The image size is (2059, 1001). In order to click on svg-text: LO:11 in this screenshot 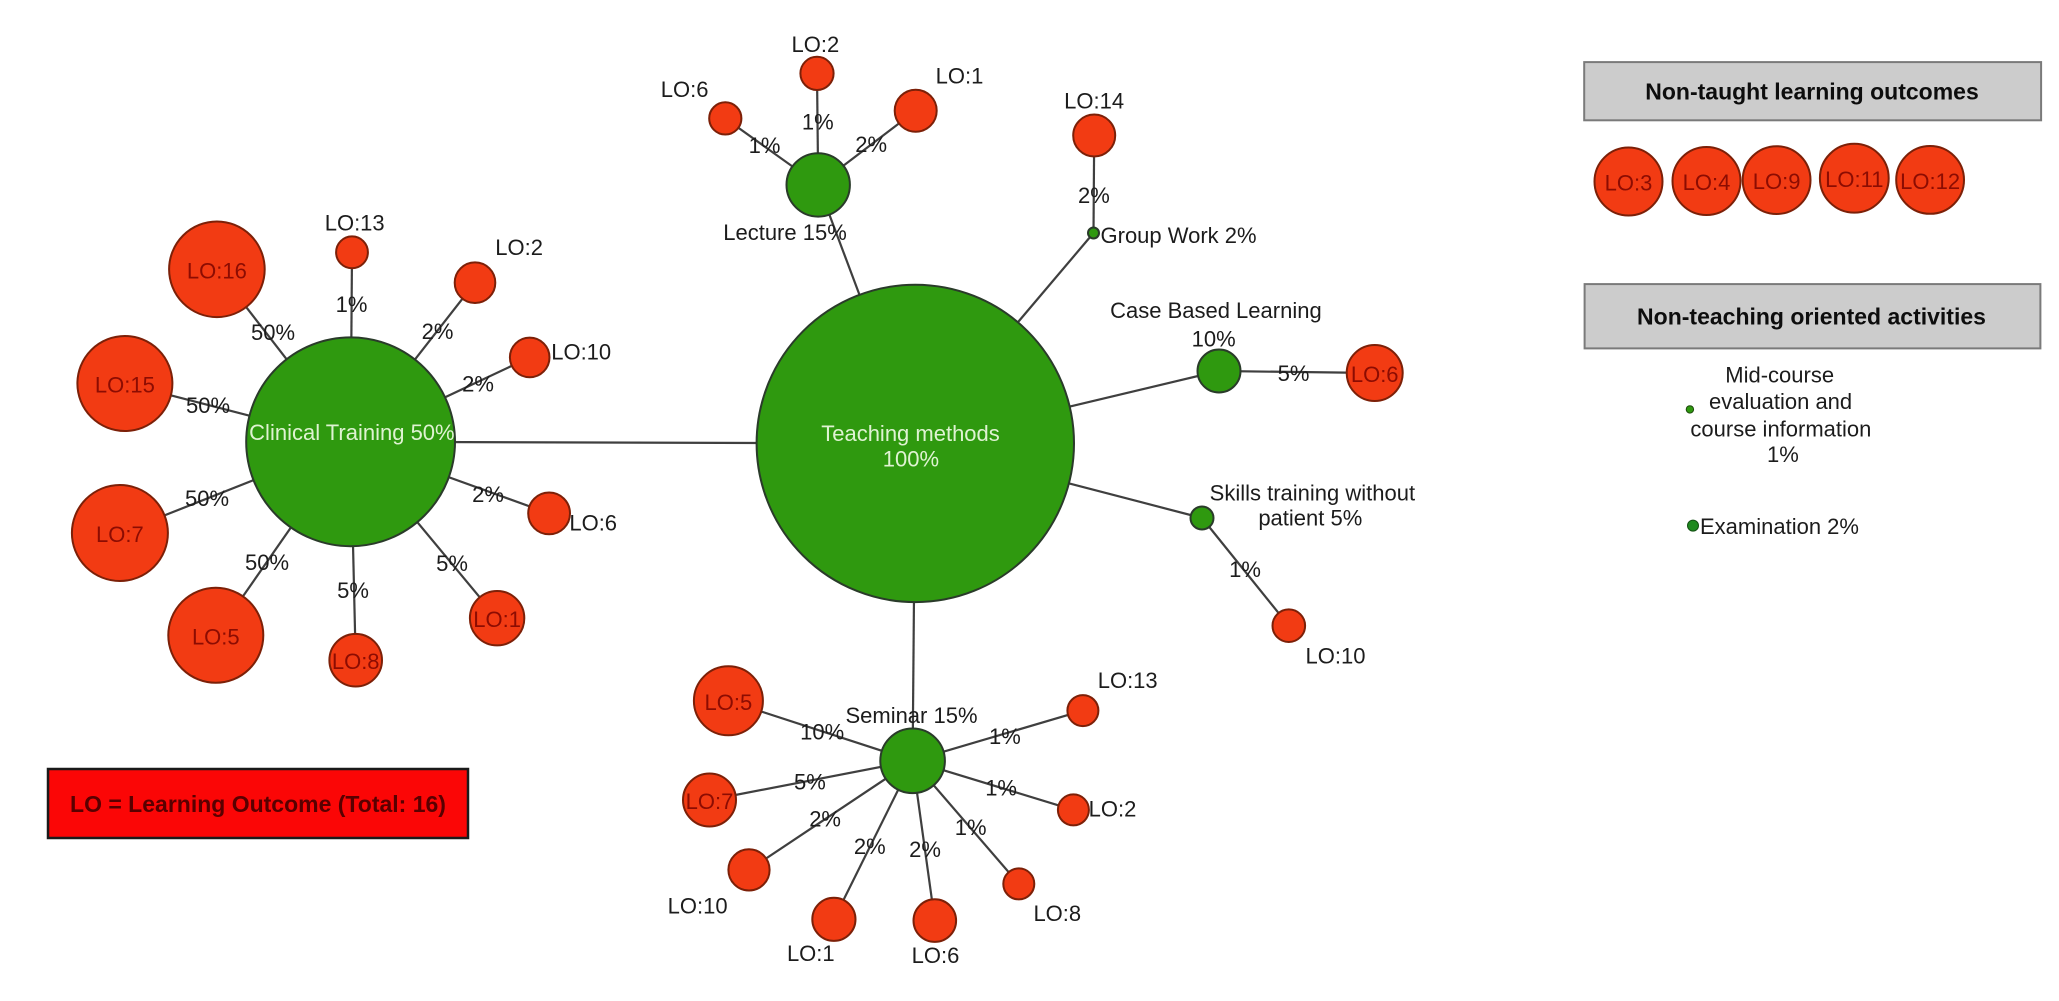, I will do `click(1854, 179)`.